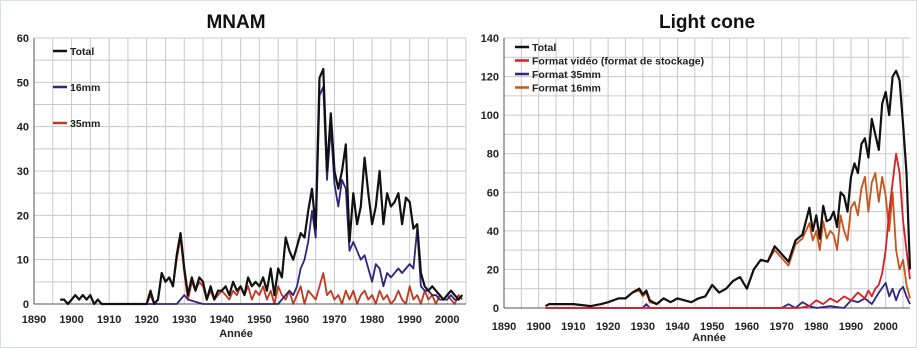 The image size is (917, 349). Describe the element at coordinates (566, 75) in the screenshot. I see `legend-label: Format 35mm` at that location.